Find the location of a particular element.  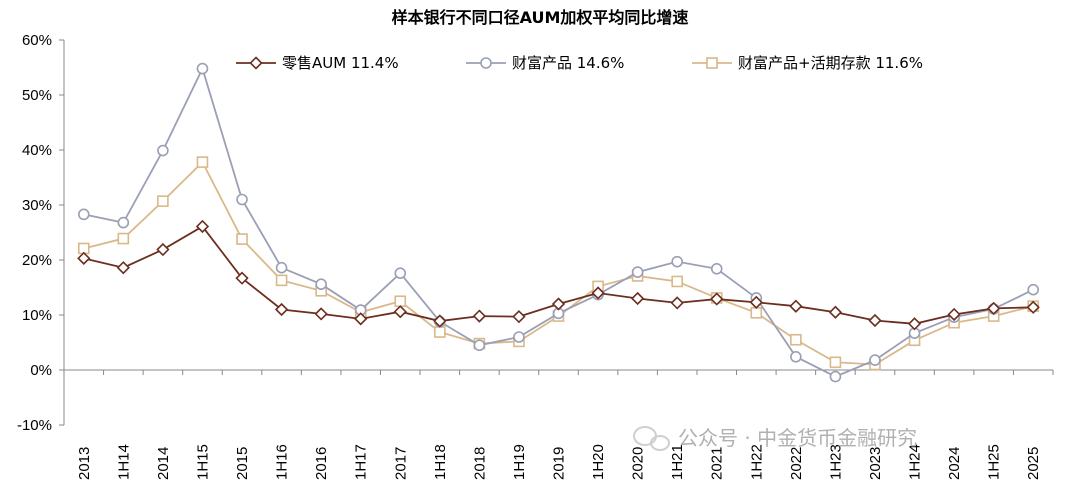

x-tick-label: 1H21 is located at coordinates (677, 462).